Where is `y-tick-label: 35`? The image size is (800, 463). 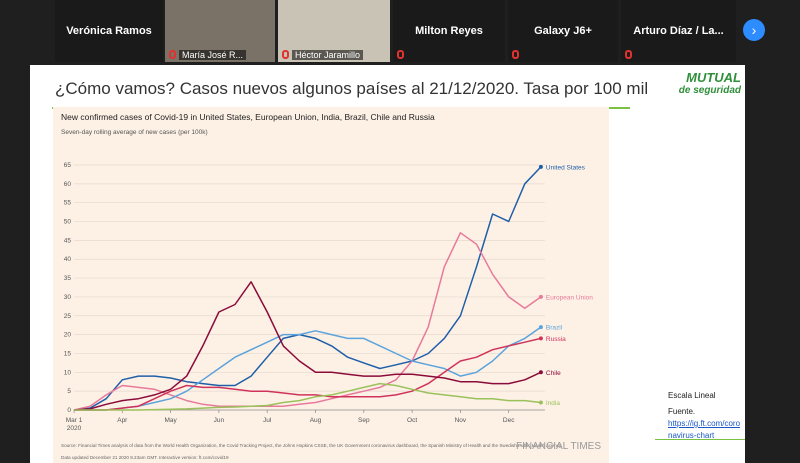
y-tick-label: 35 is located at coordinates (68, 278).